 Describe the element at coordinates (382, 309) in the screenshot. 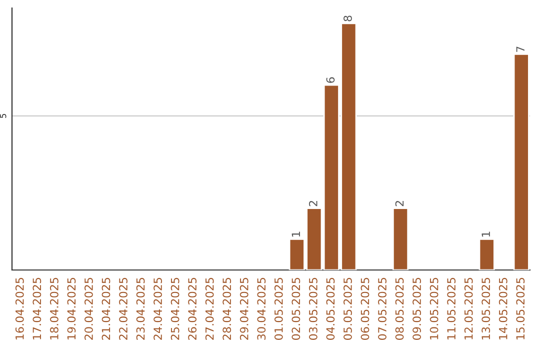

I see `x-tick-label: 07.05.2025` at that location.